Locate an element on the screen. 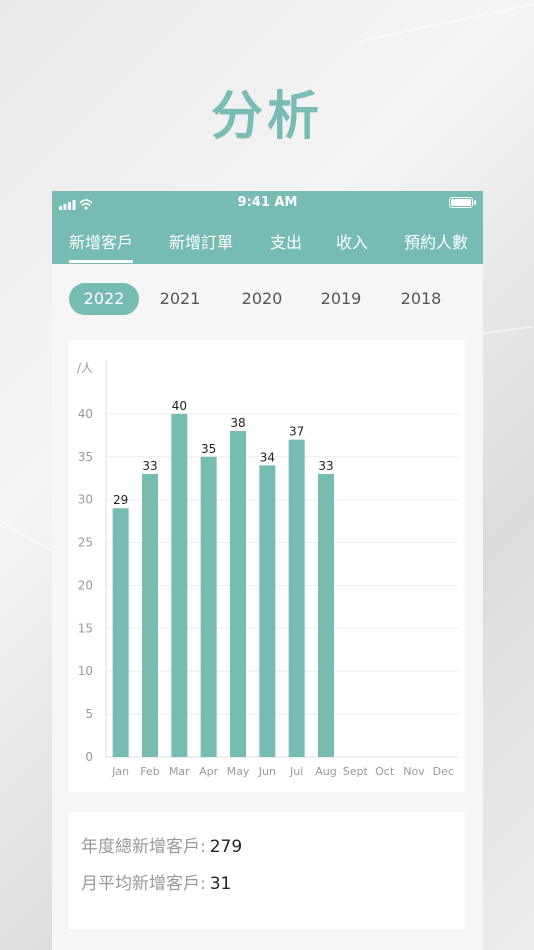 The height and width of the screenshot is (950, 534). tab-income: 收入 is located at coordinates (352, 242).